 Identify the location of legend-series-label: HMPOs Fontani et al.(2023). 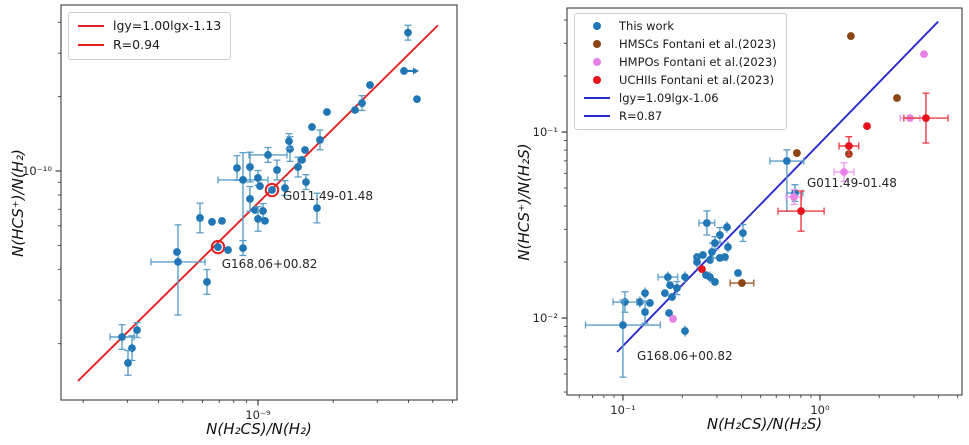
(698, 61).